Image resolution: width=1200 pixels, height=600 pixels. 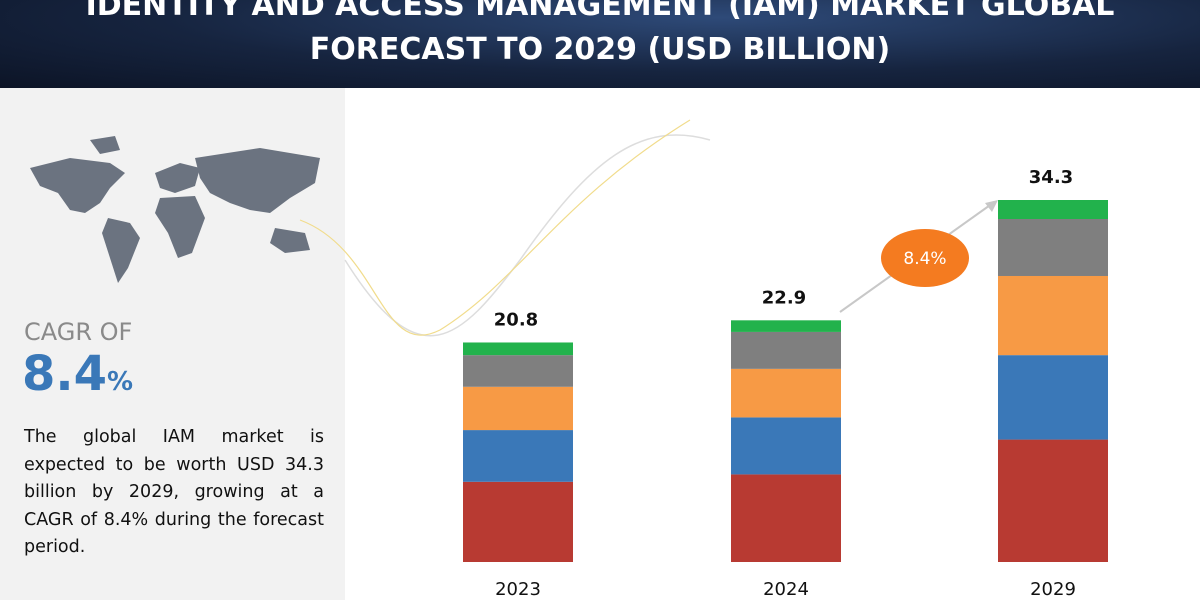 What do you see at coordinates (518, 589) in the screenshot?
I see `x-tick-label: 2023` at bounding box center [518, 589].